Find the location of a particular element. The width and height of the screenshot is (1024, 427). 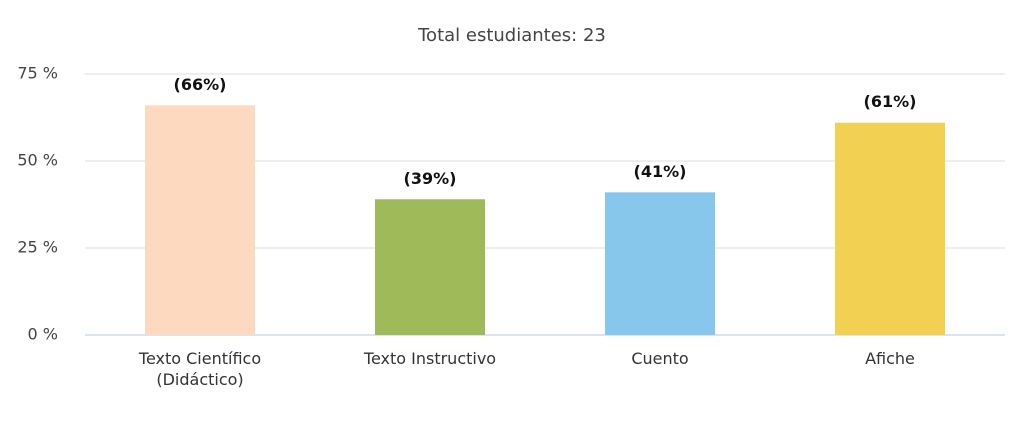

y-tick-label: 25 % is located at coordinates (37, 247).